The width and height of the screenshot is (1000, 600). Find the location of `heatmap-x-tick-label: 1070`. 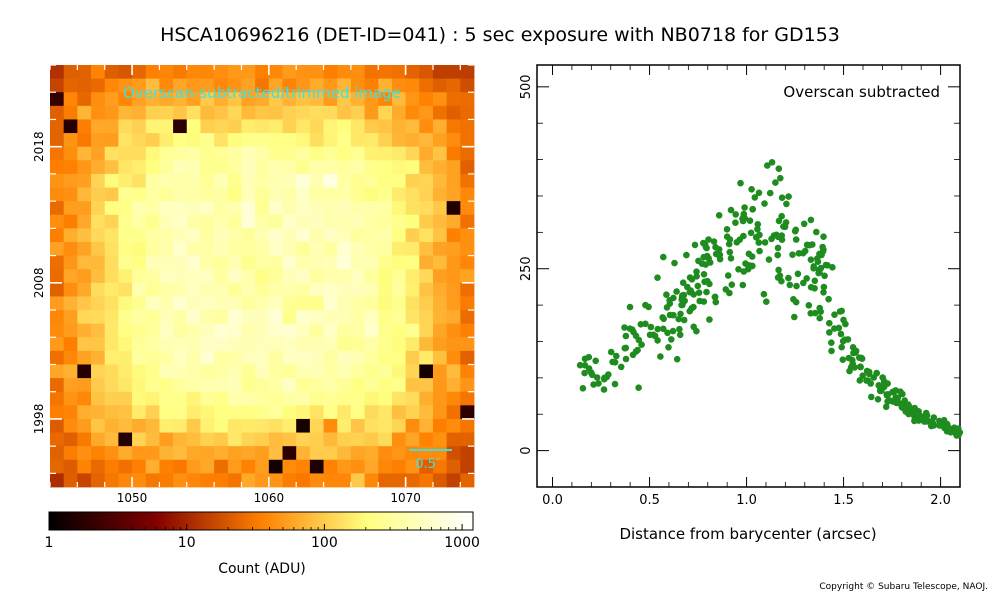

heatmap-x-tick-label: 1070 is located at coordinates (405, 498).